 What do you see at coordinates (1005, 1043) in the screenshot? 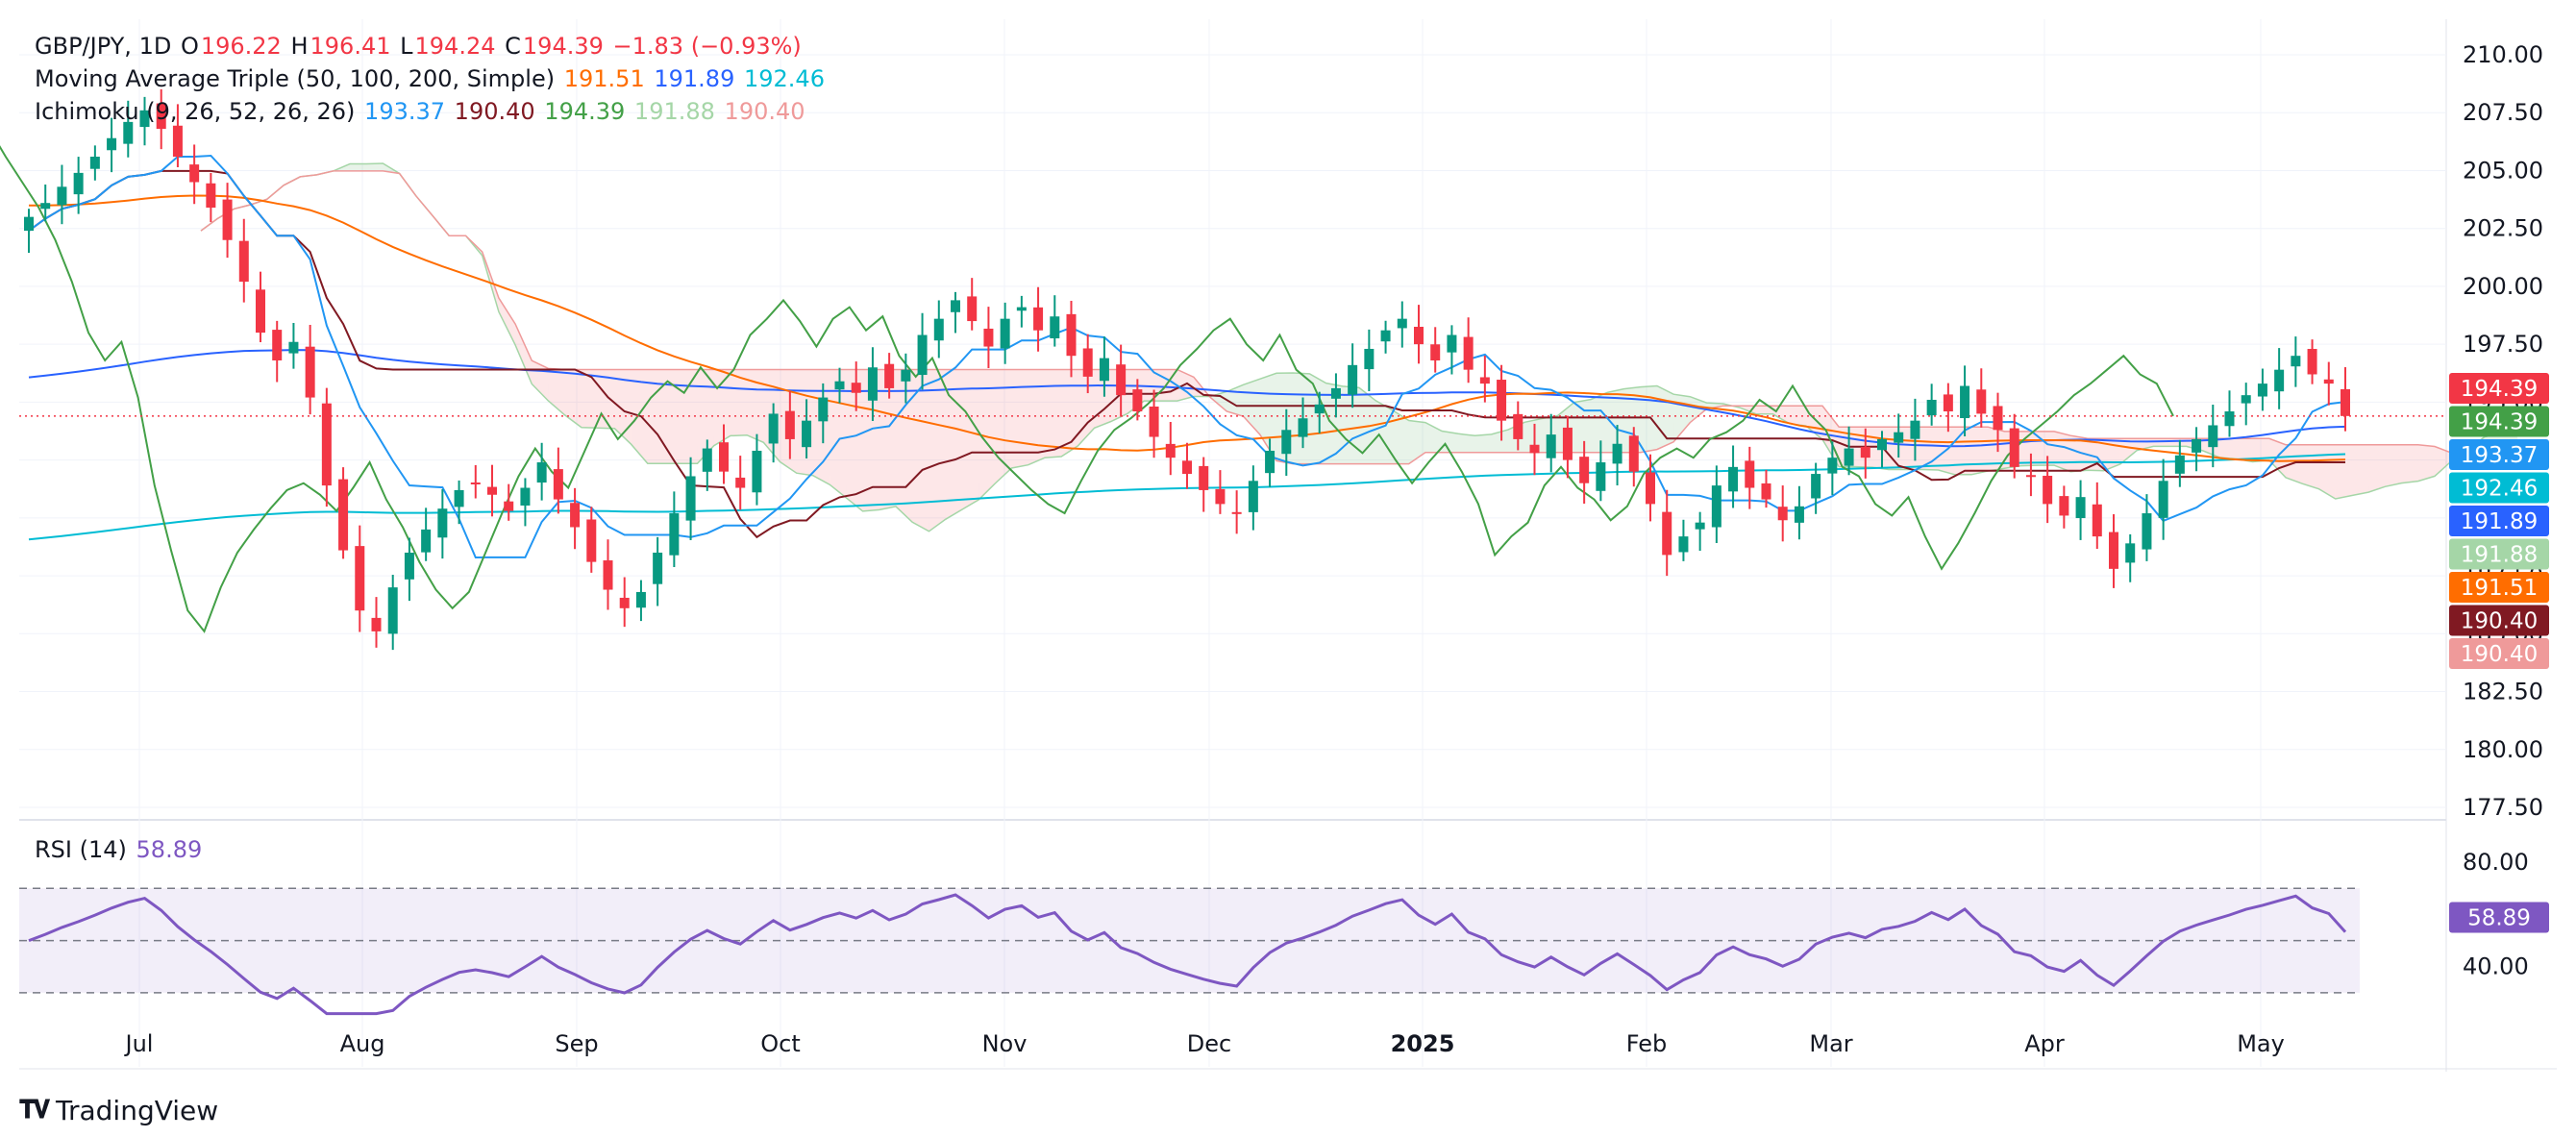
I see `time-tick-label: Nov` at bounding box center [1005, 1043].